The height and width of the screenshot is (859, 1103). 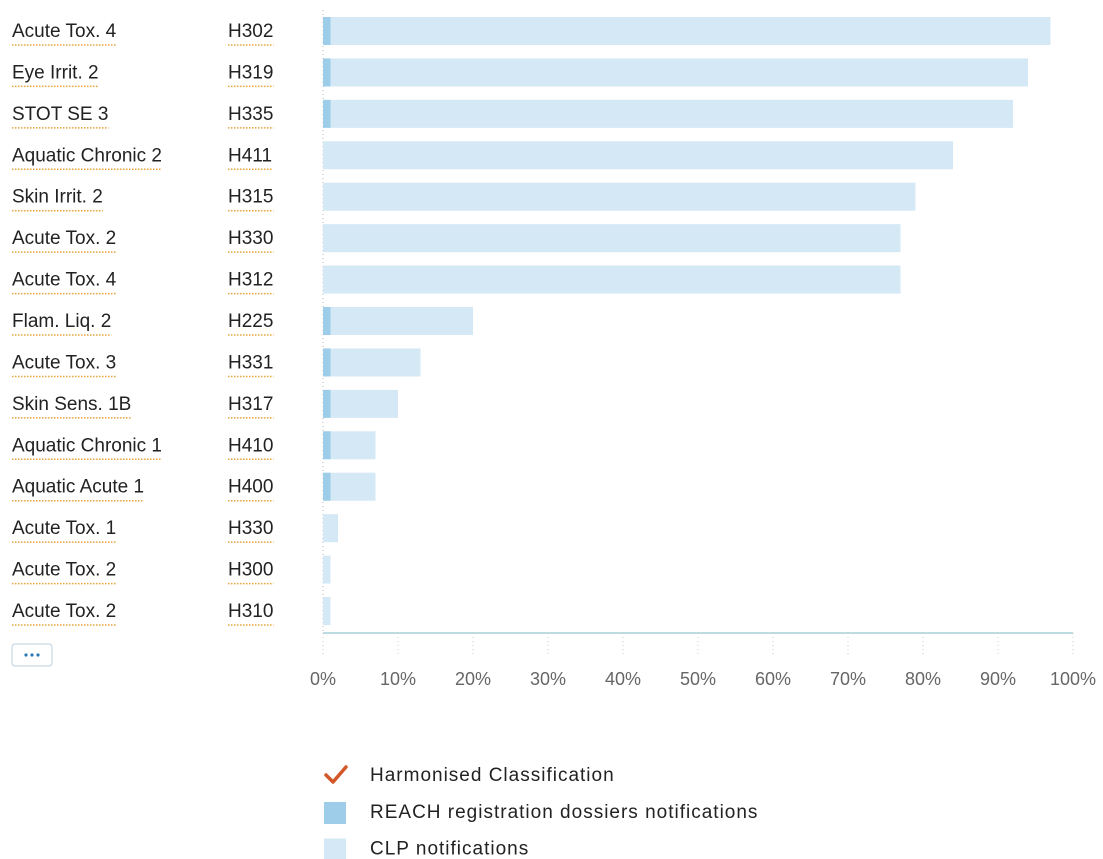 I want to click on x-tick-label: 80%, so click(x=923, y=679).